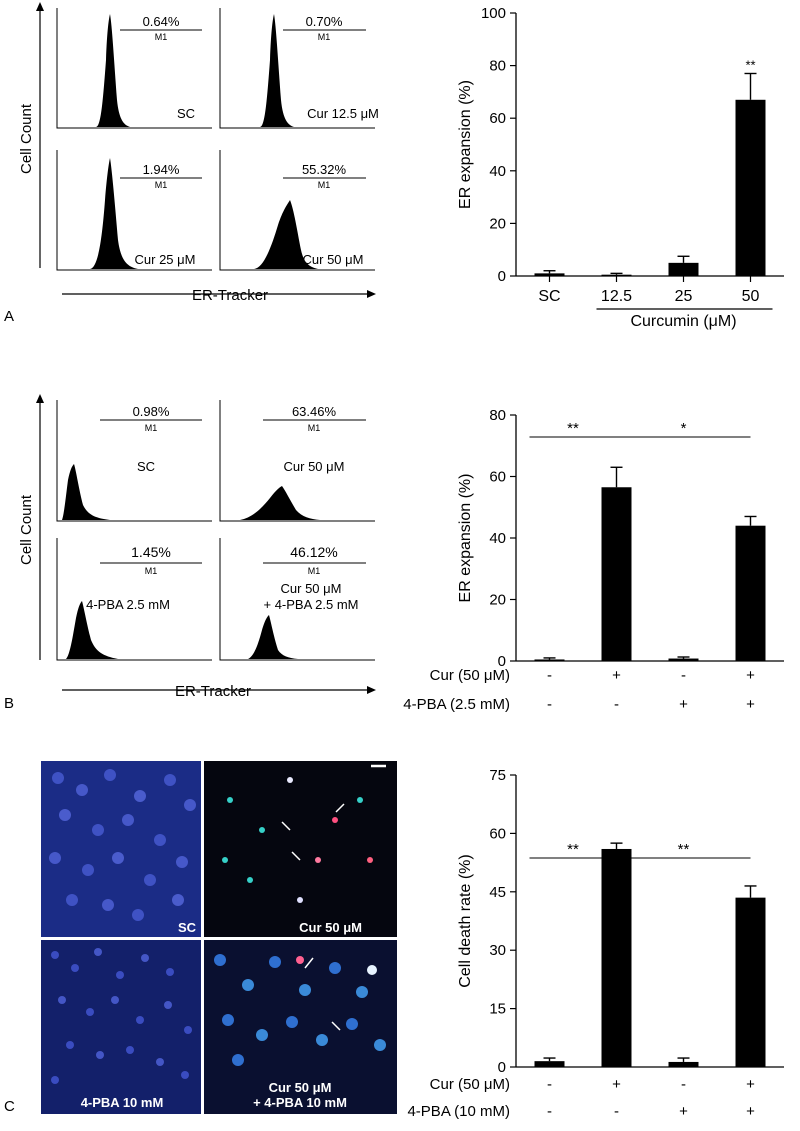 This screenshot has width=800, height=1131. What do you see at coordinates (165, 259) in the screenshot?
I see `condition-label: Cur 25 μM` at bounding box center [165, 259].